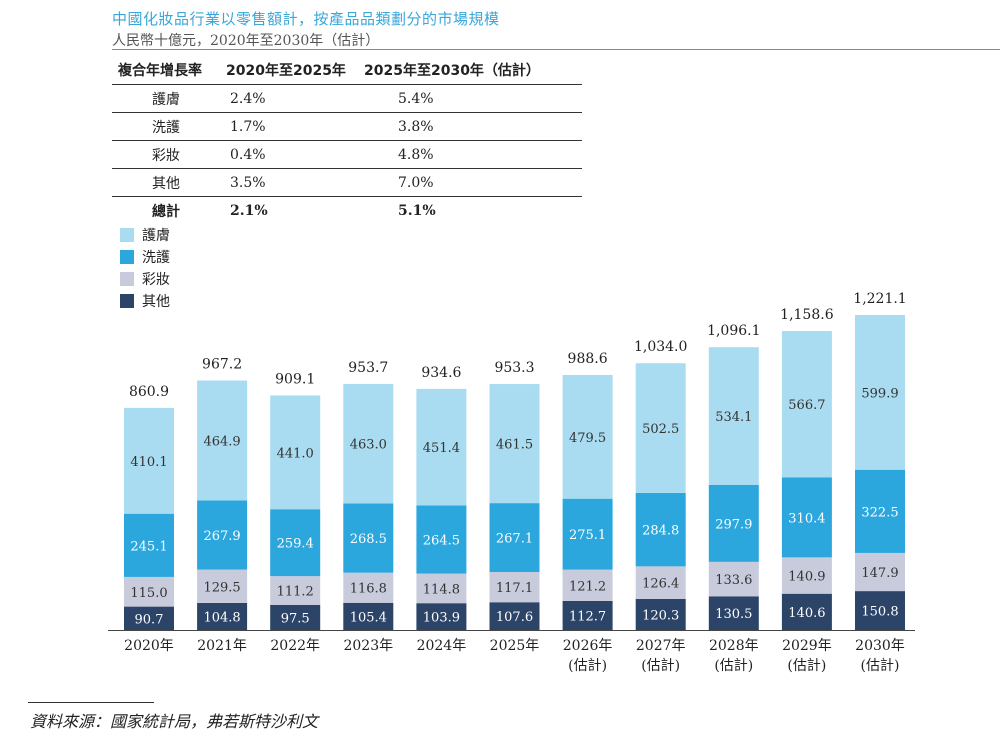  I want to click on cagr-category: 其他, so click(166, 182).